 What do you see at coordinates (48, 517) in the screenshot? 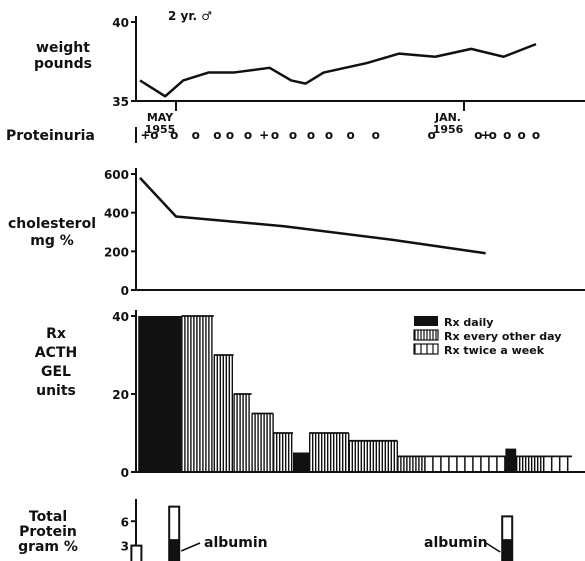
I see `protein-ylabel-0: Total` at bounding box center [48, 517].